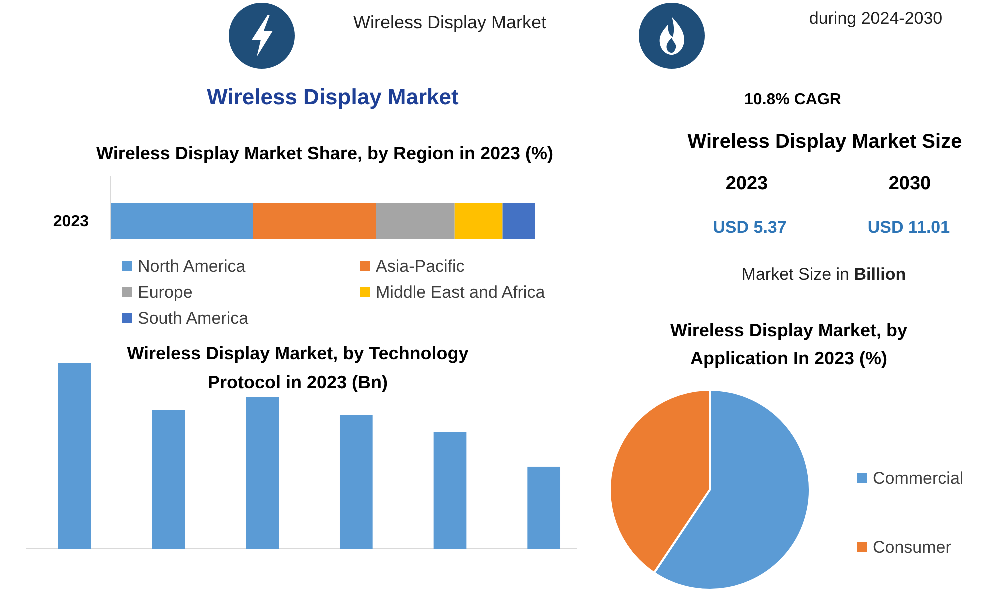  What do you see at coordinates (789, 344) in the screenshot?
I see `chart-title: Wireless Display Market, by Application In 2023 (%)` at bounding box center [789, 344].